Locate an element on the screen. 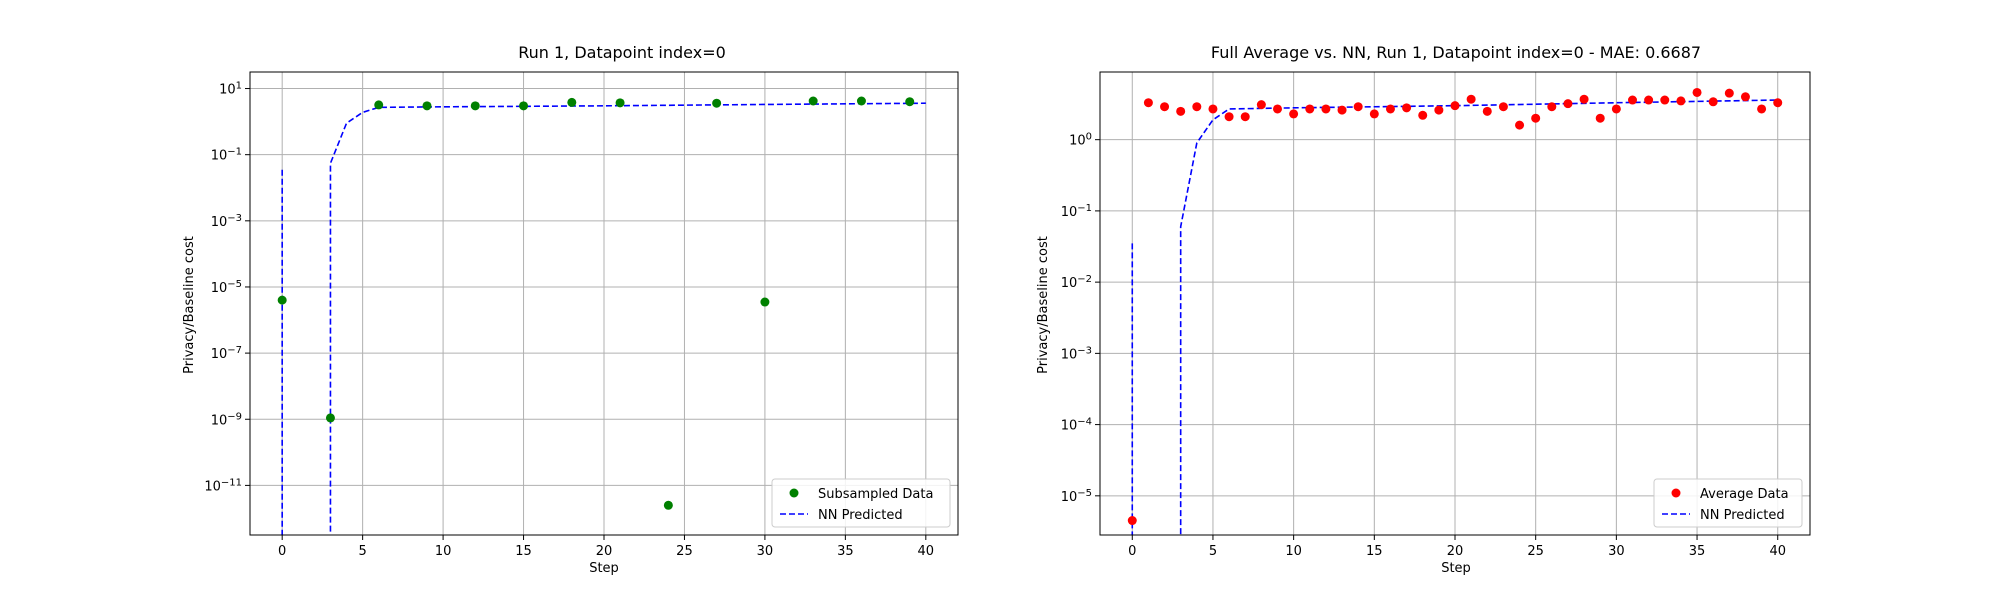 The width and height of the screenshot is (2000, 600). right-legend-box is located at coordinates (1728, 503).